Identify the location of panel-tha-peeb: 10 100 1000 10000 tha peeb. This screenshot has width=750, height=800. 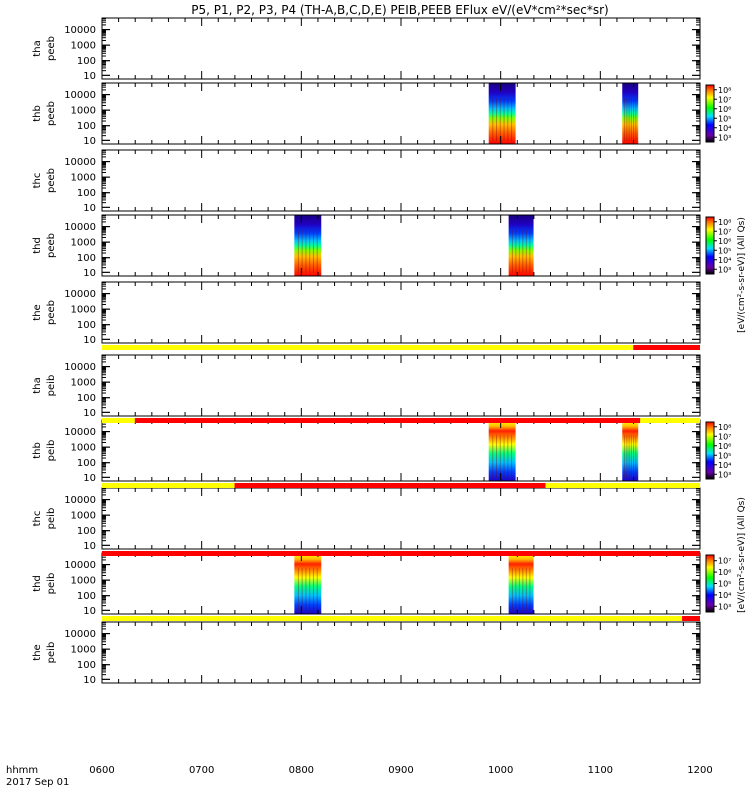
(366, 49).